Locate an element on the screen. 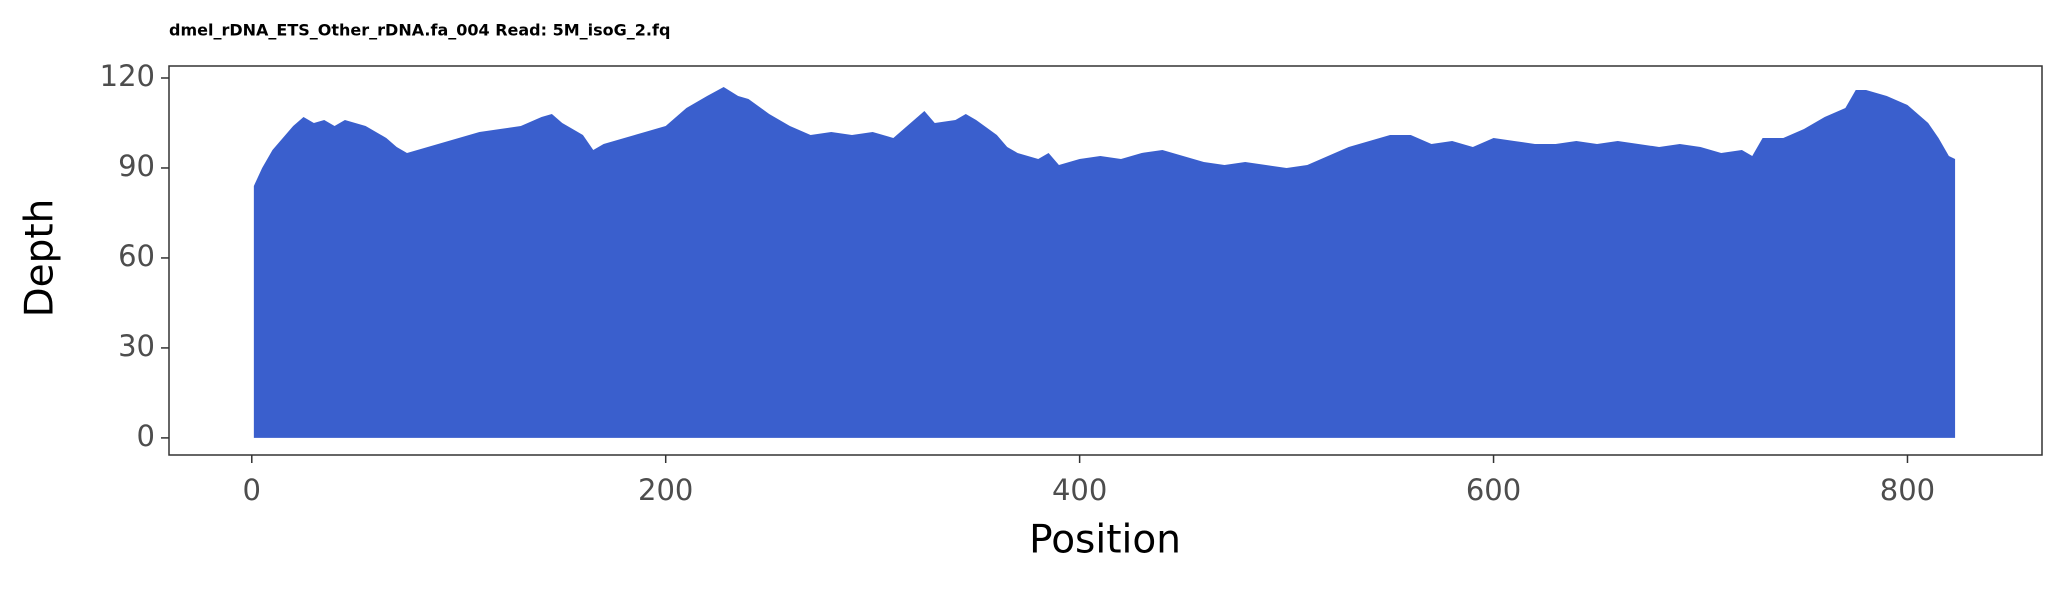  y-tick-label: 90 is located at coordinates (136, 166).